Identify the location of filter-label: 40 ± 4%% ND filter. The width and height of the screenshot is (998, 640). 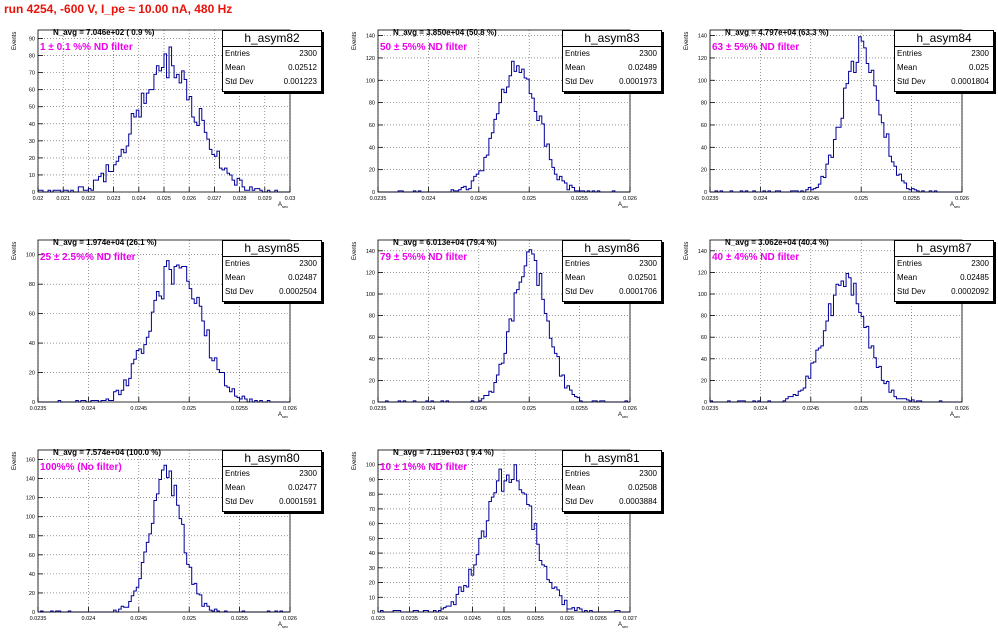
(756, 257).